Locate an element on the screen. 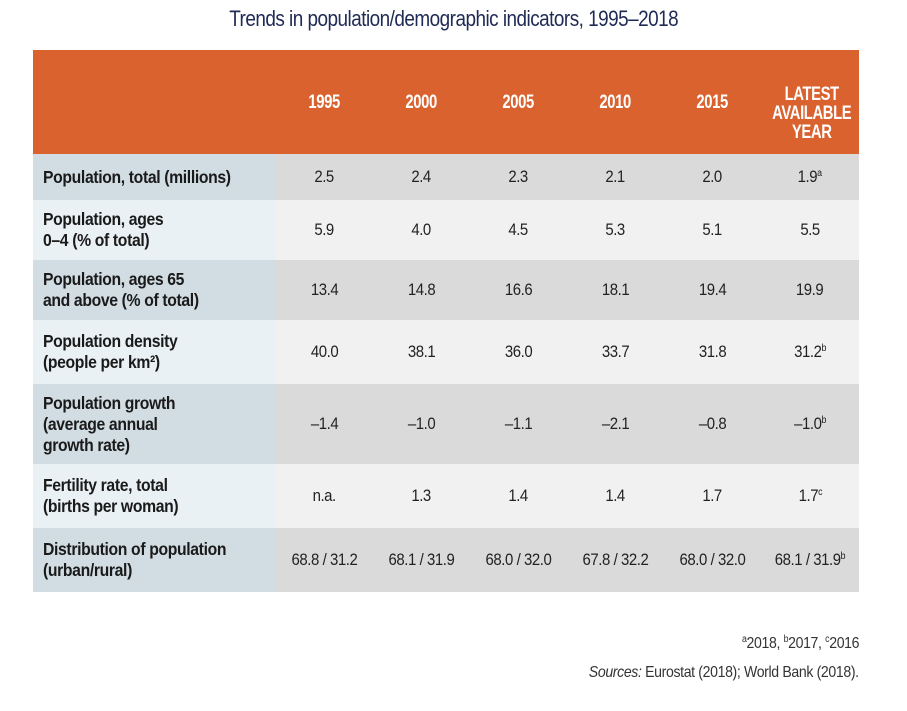 This screenshot has width=907, height=711. header-2005: 2005 is located at coordinates (518, 102).